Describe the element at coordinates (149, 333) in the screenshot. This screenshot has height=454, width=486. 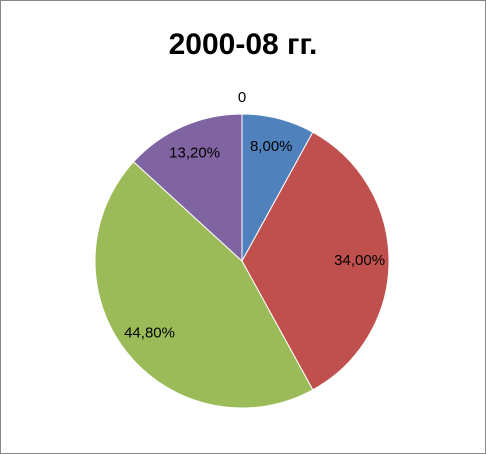
I see `data-label: 44,80%` at that location.